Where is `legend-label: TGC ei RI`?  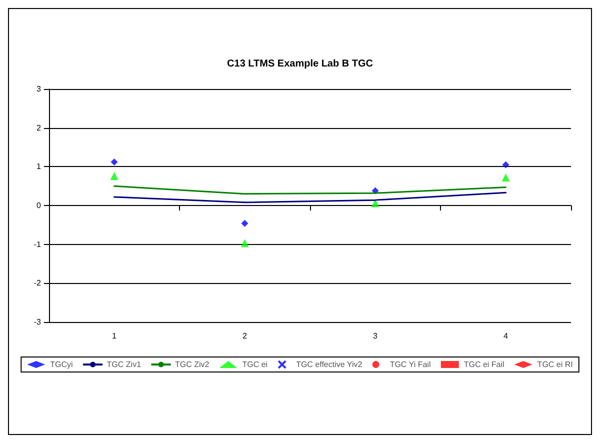
legend-label: TGC ei RI is located at coordinates (555, 364).